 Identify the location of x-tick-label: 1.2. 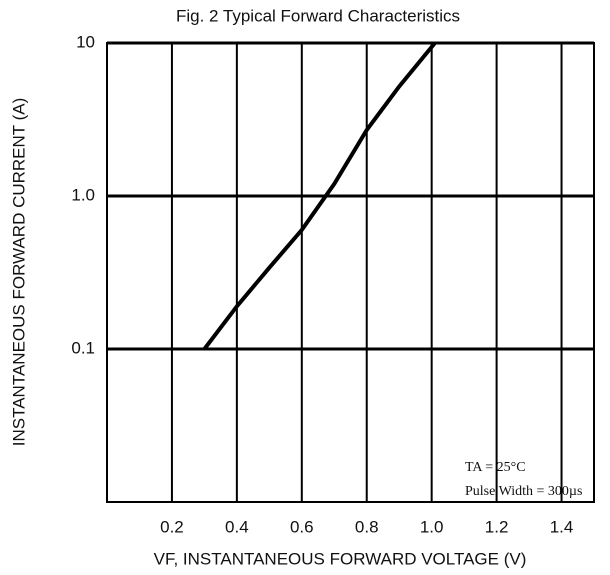
(497, 526).